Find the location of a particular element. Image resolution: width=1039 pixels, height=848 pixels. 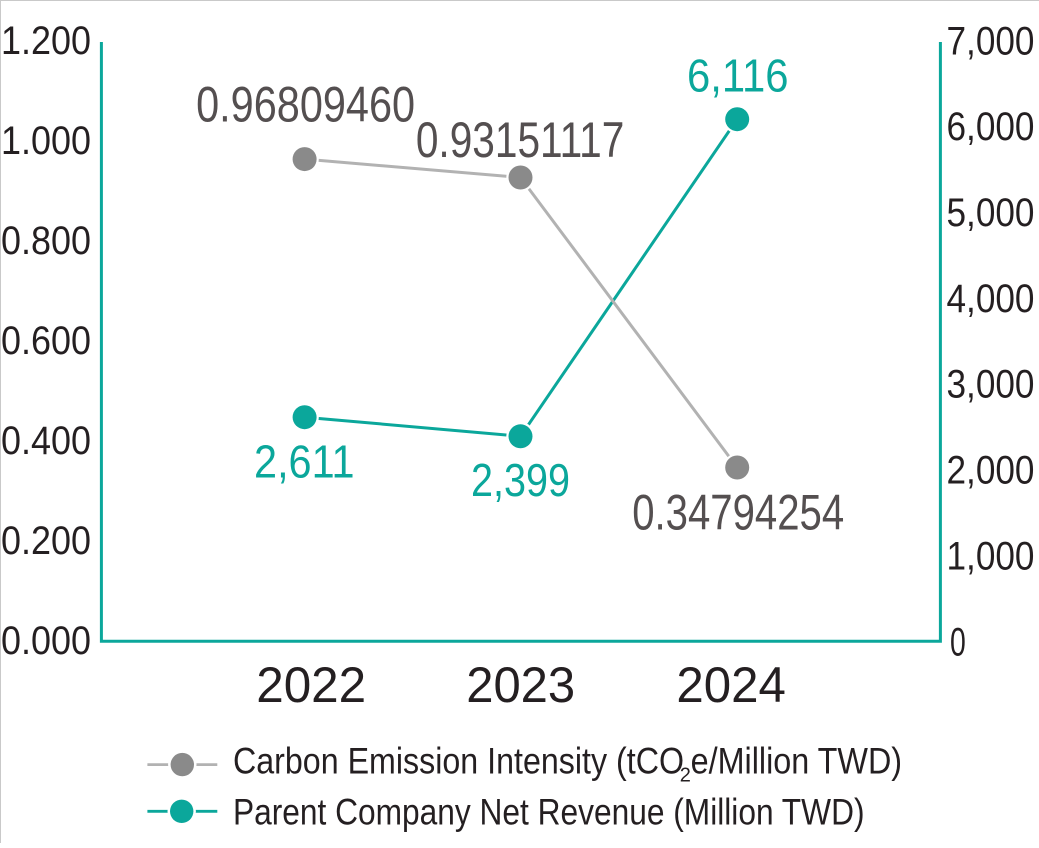

svg-text: 6,000 is located at coordinates (991, 127).